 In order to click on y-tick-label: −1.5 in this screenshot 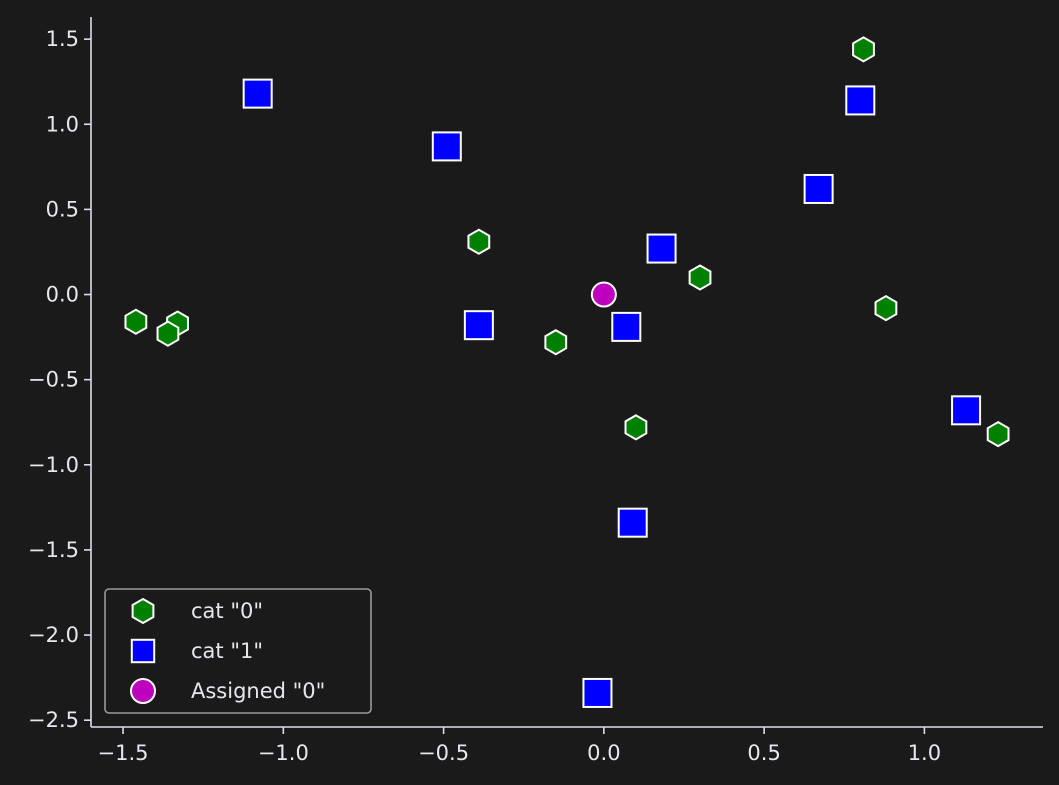, I will do `click(53, 550)`.